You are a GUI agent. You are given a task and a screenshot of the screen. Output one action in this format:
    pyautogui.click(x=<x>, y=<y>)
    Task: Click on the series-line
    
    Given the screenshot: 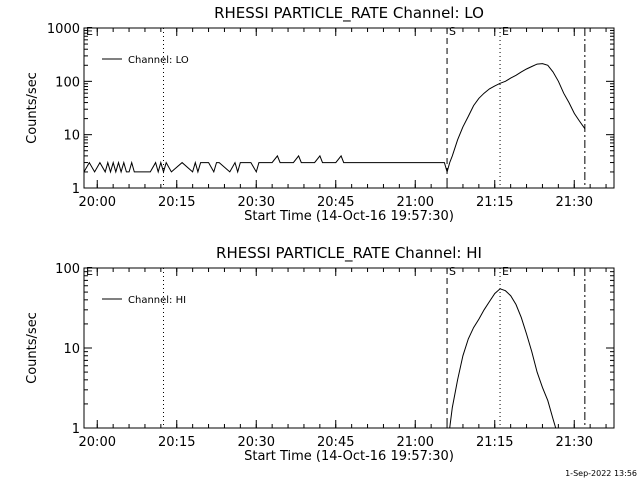 What is the action you would take?
    pyautogui.click(x=503, y=358)
    